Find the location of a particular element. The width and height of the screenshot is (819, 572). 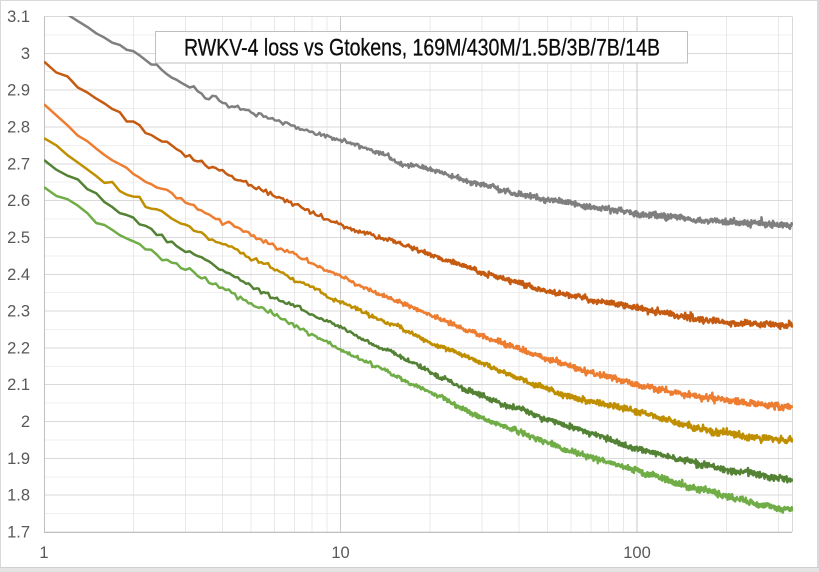

svg-text: 2.4 is located at coordinates (18, 275).